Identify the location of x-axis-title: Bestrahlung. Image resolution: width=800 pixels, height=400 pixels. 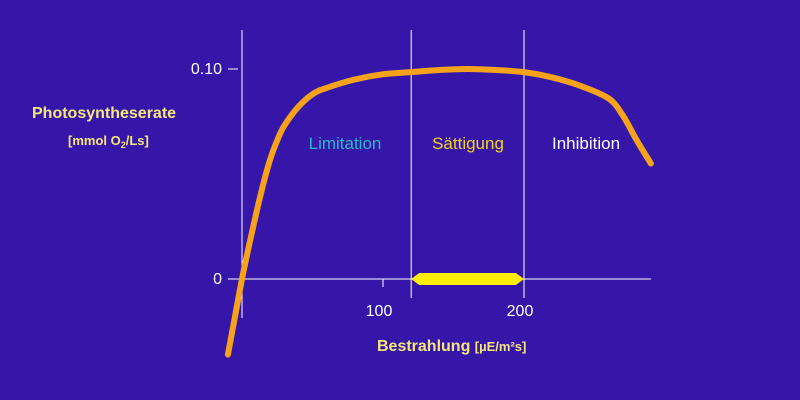
(424, 346).